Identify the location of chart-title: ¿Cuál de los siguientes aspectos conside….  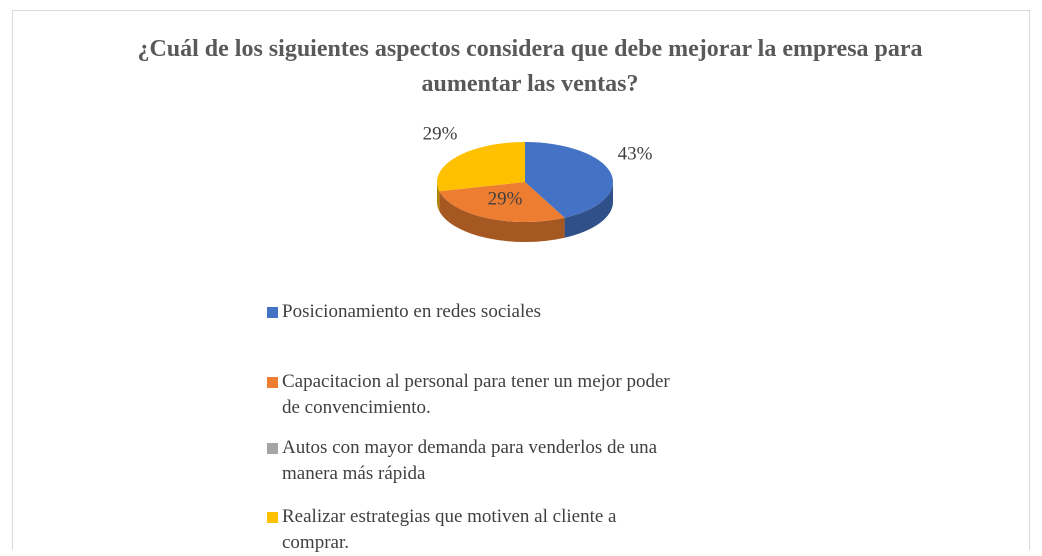
(530, 66).